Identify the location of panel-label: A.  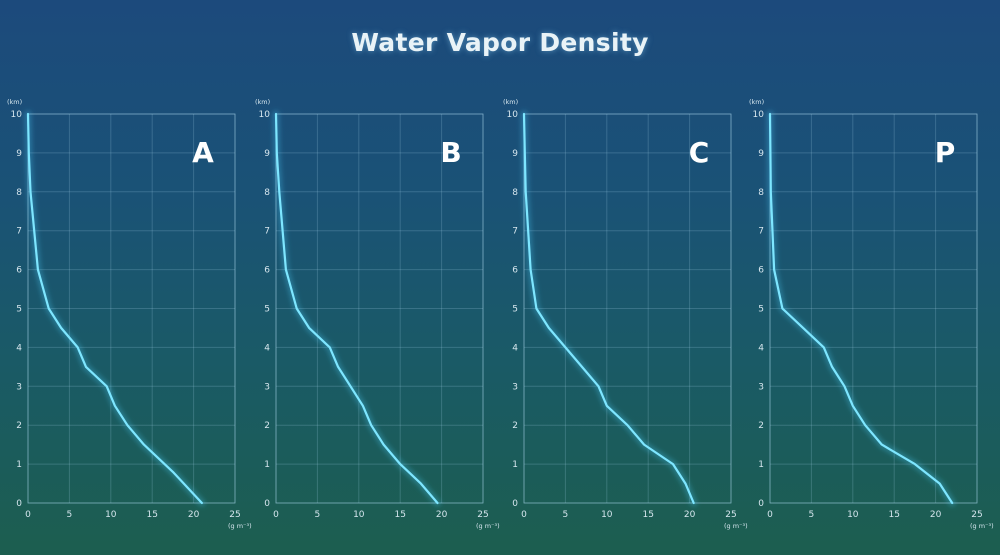
(203, 152).